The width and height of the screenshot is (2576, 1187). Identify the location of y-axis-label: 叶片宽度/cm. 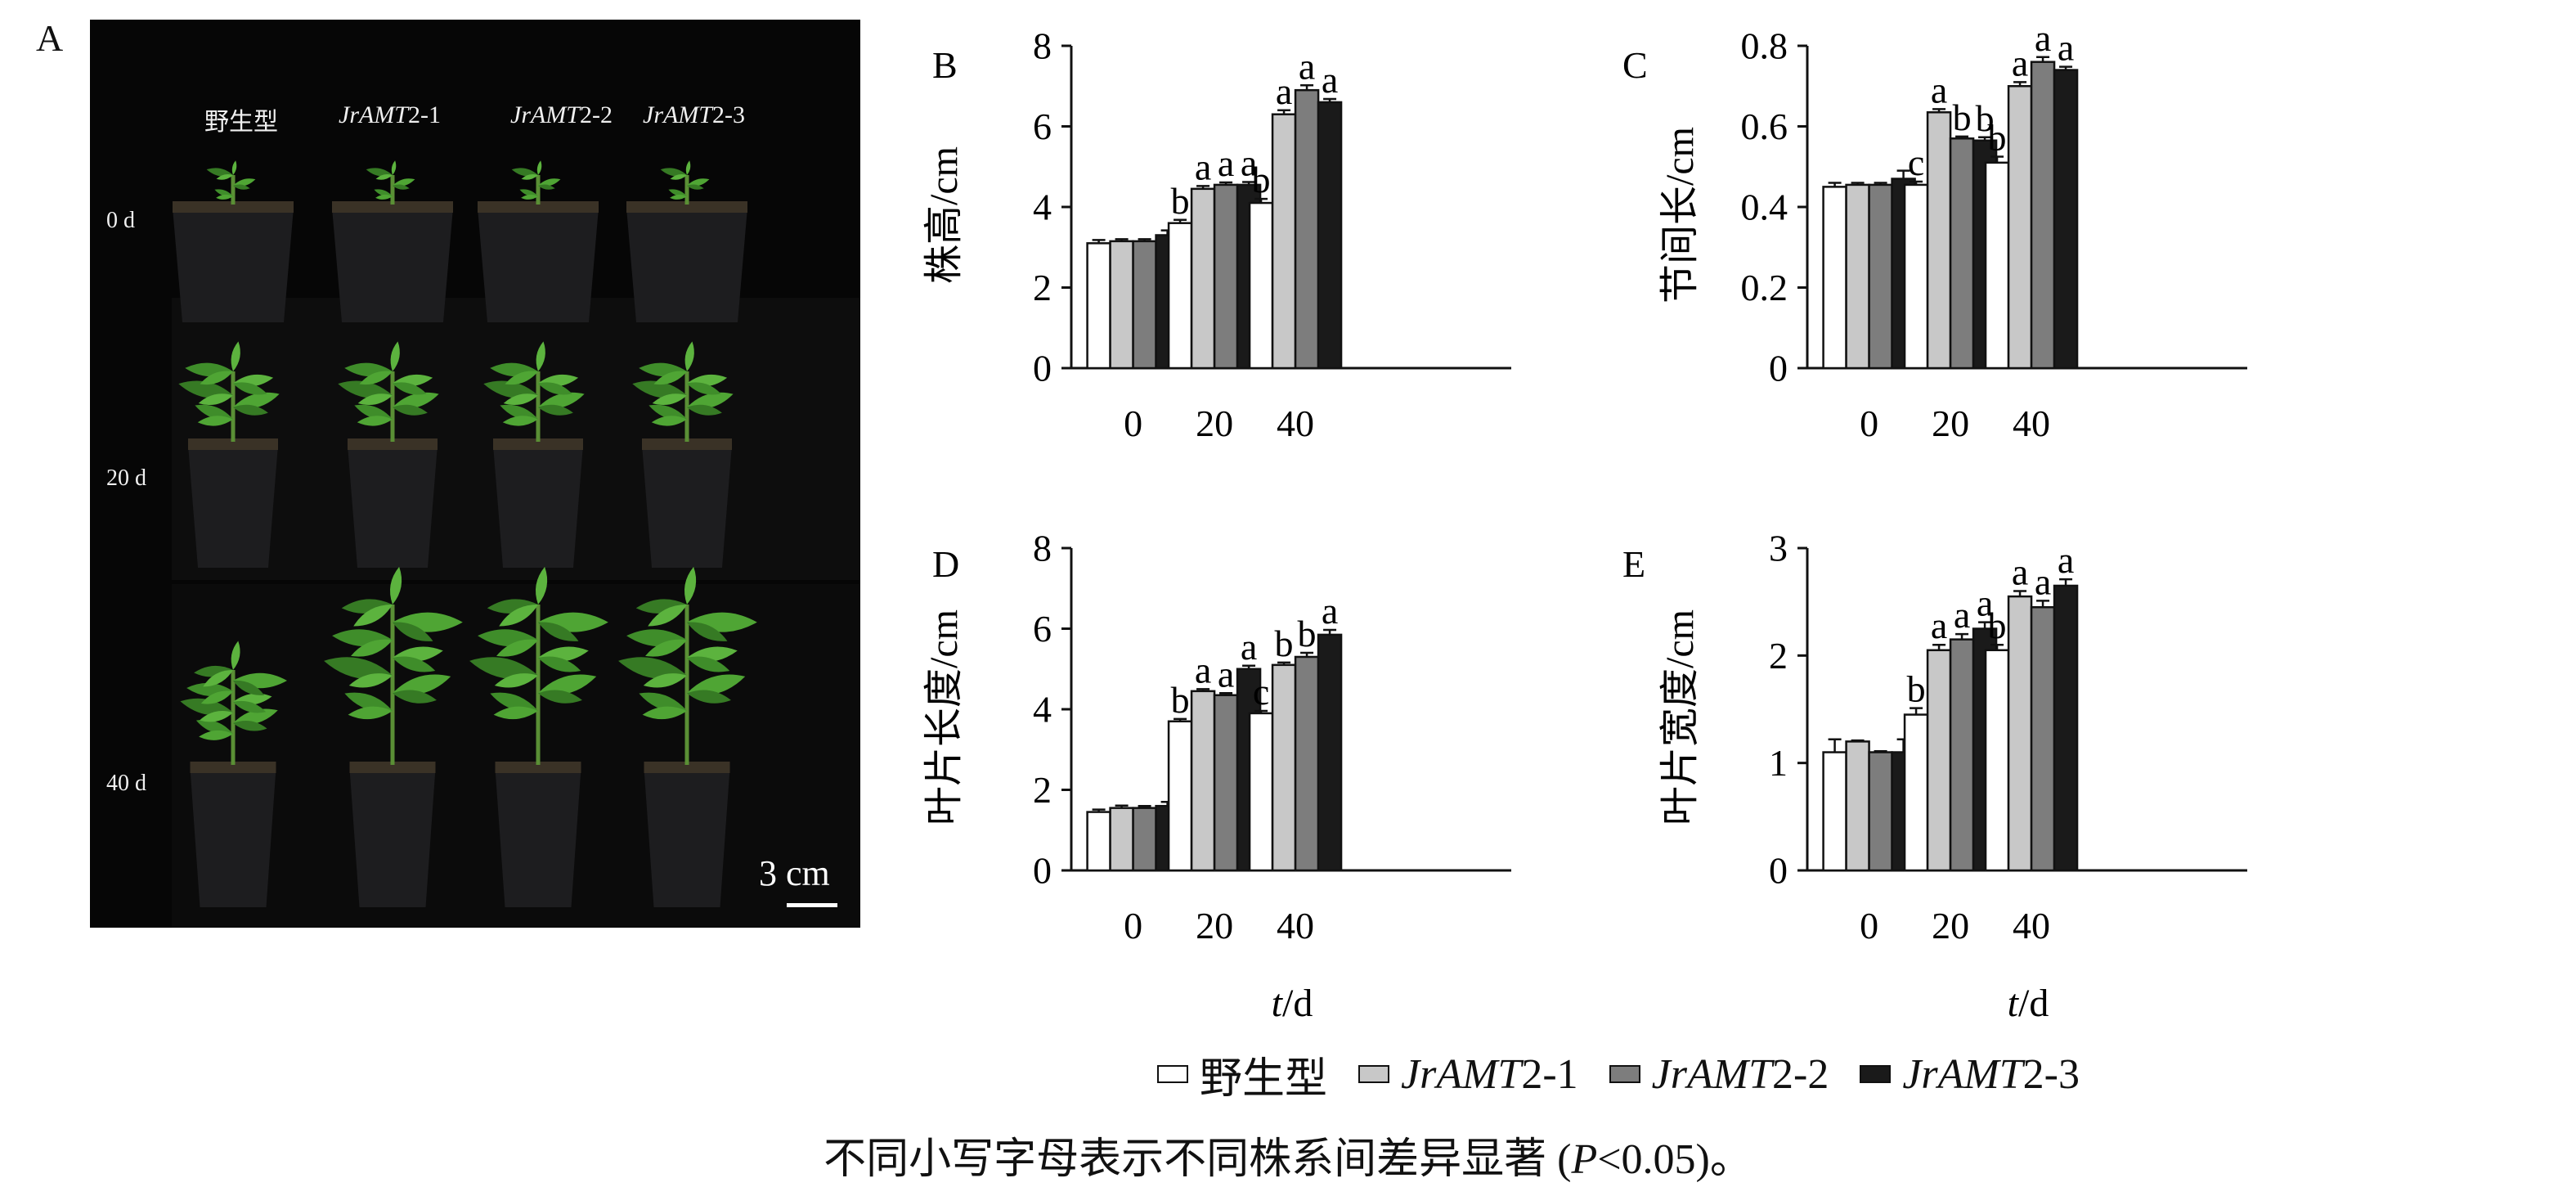
(1680, 717).